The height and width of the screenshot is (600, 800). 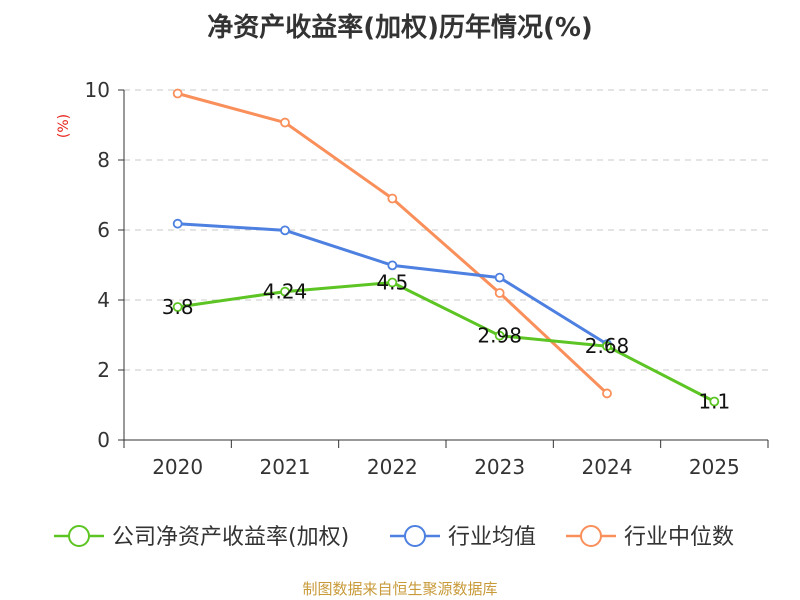 I want to click on legend-item-2: 行业中位数, so click(x=650, y=537).